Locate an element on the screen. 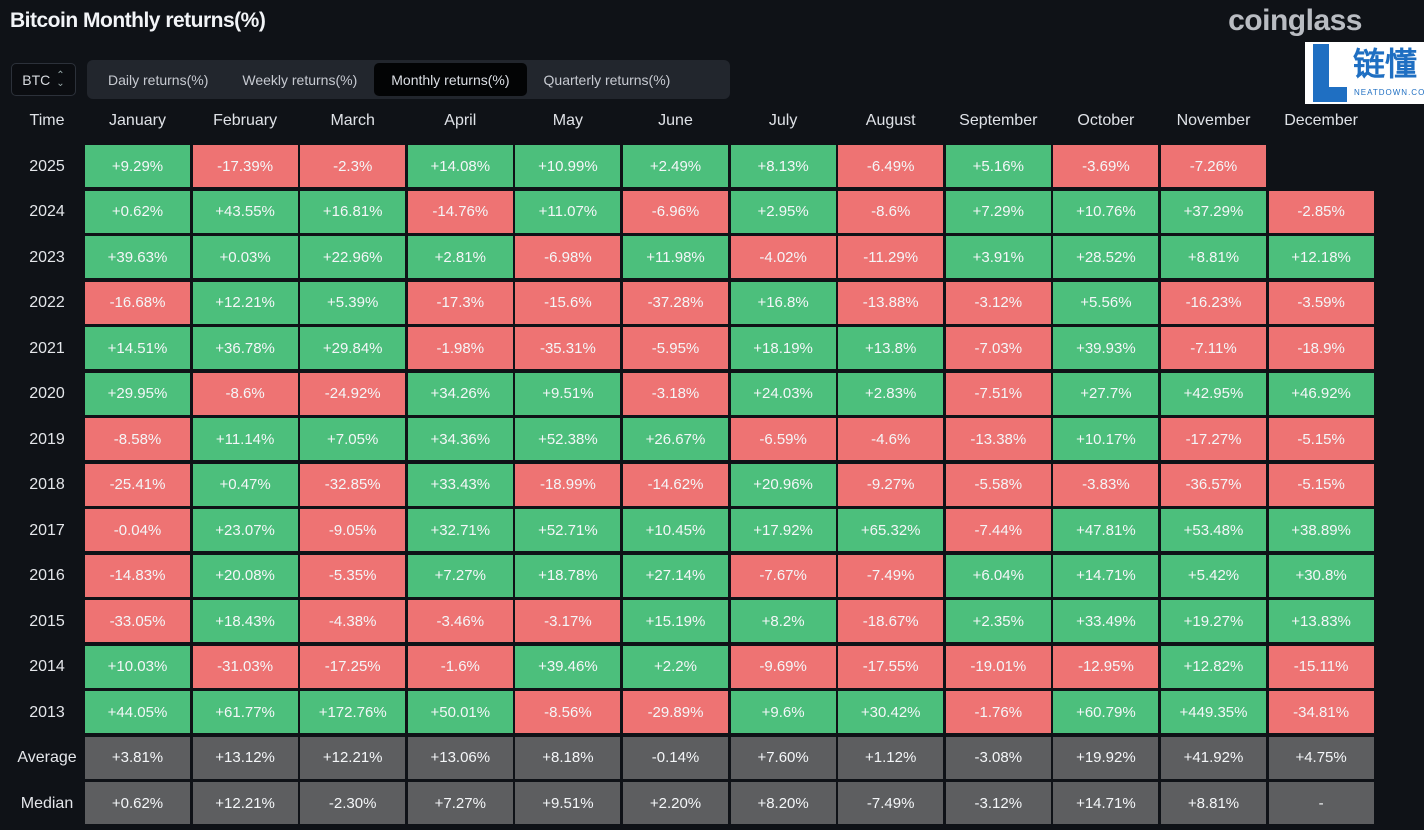  summary-cell: +0.62% is located at coordinates (137, 803).